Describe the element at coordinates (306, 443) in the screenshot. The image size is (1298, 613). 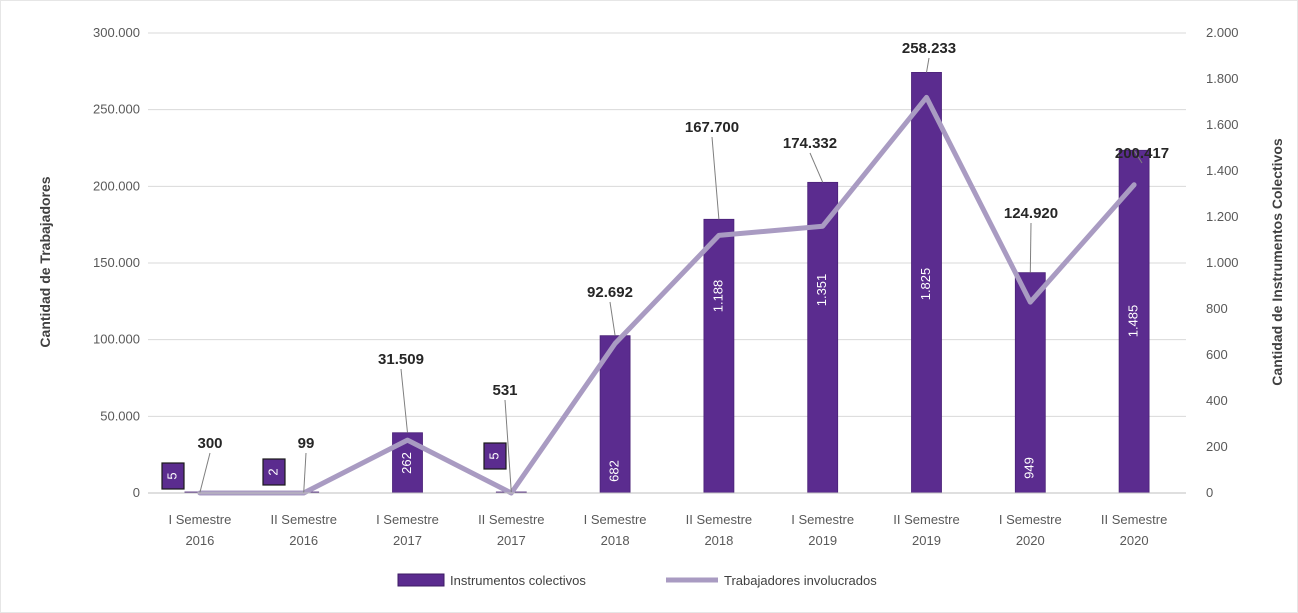
I see `bar-value-label: 99` at that location.